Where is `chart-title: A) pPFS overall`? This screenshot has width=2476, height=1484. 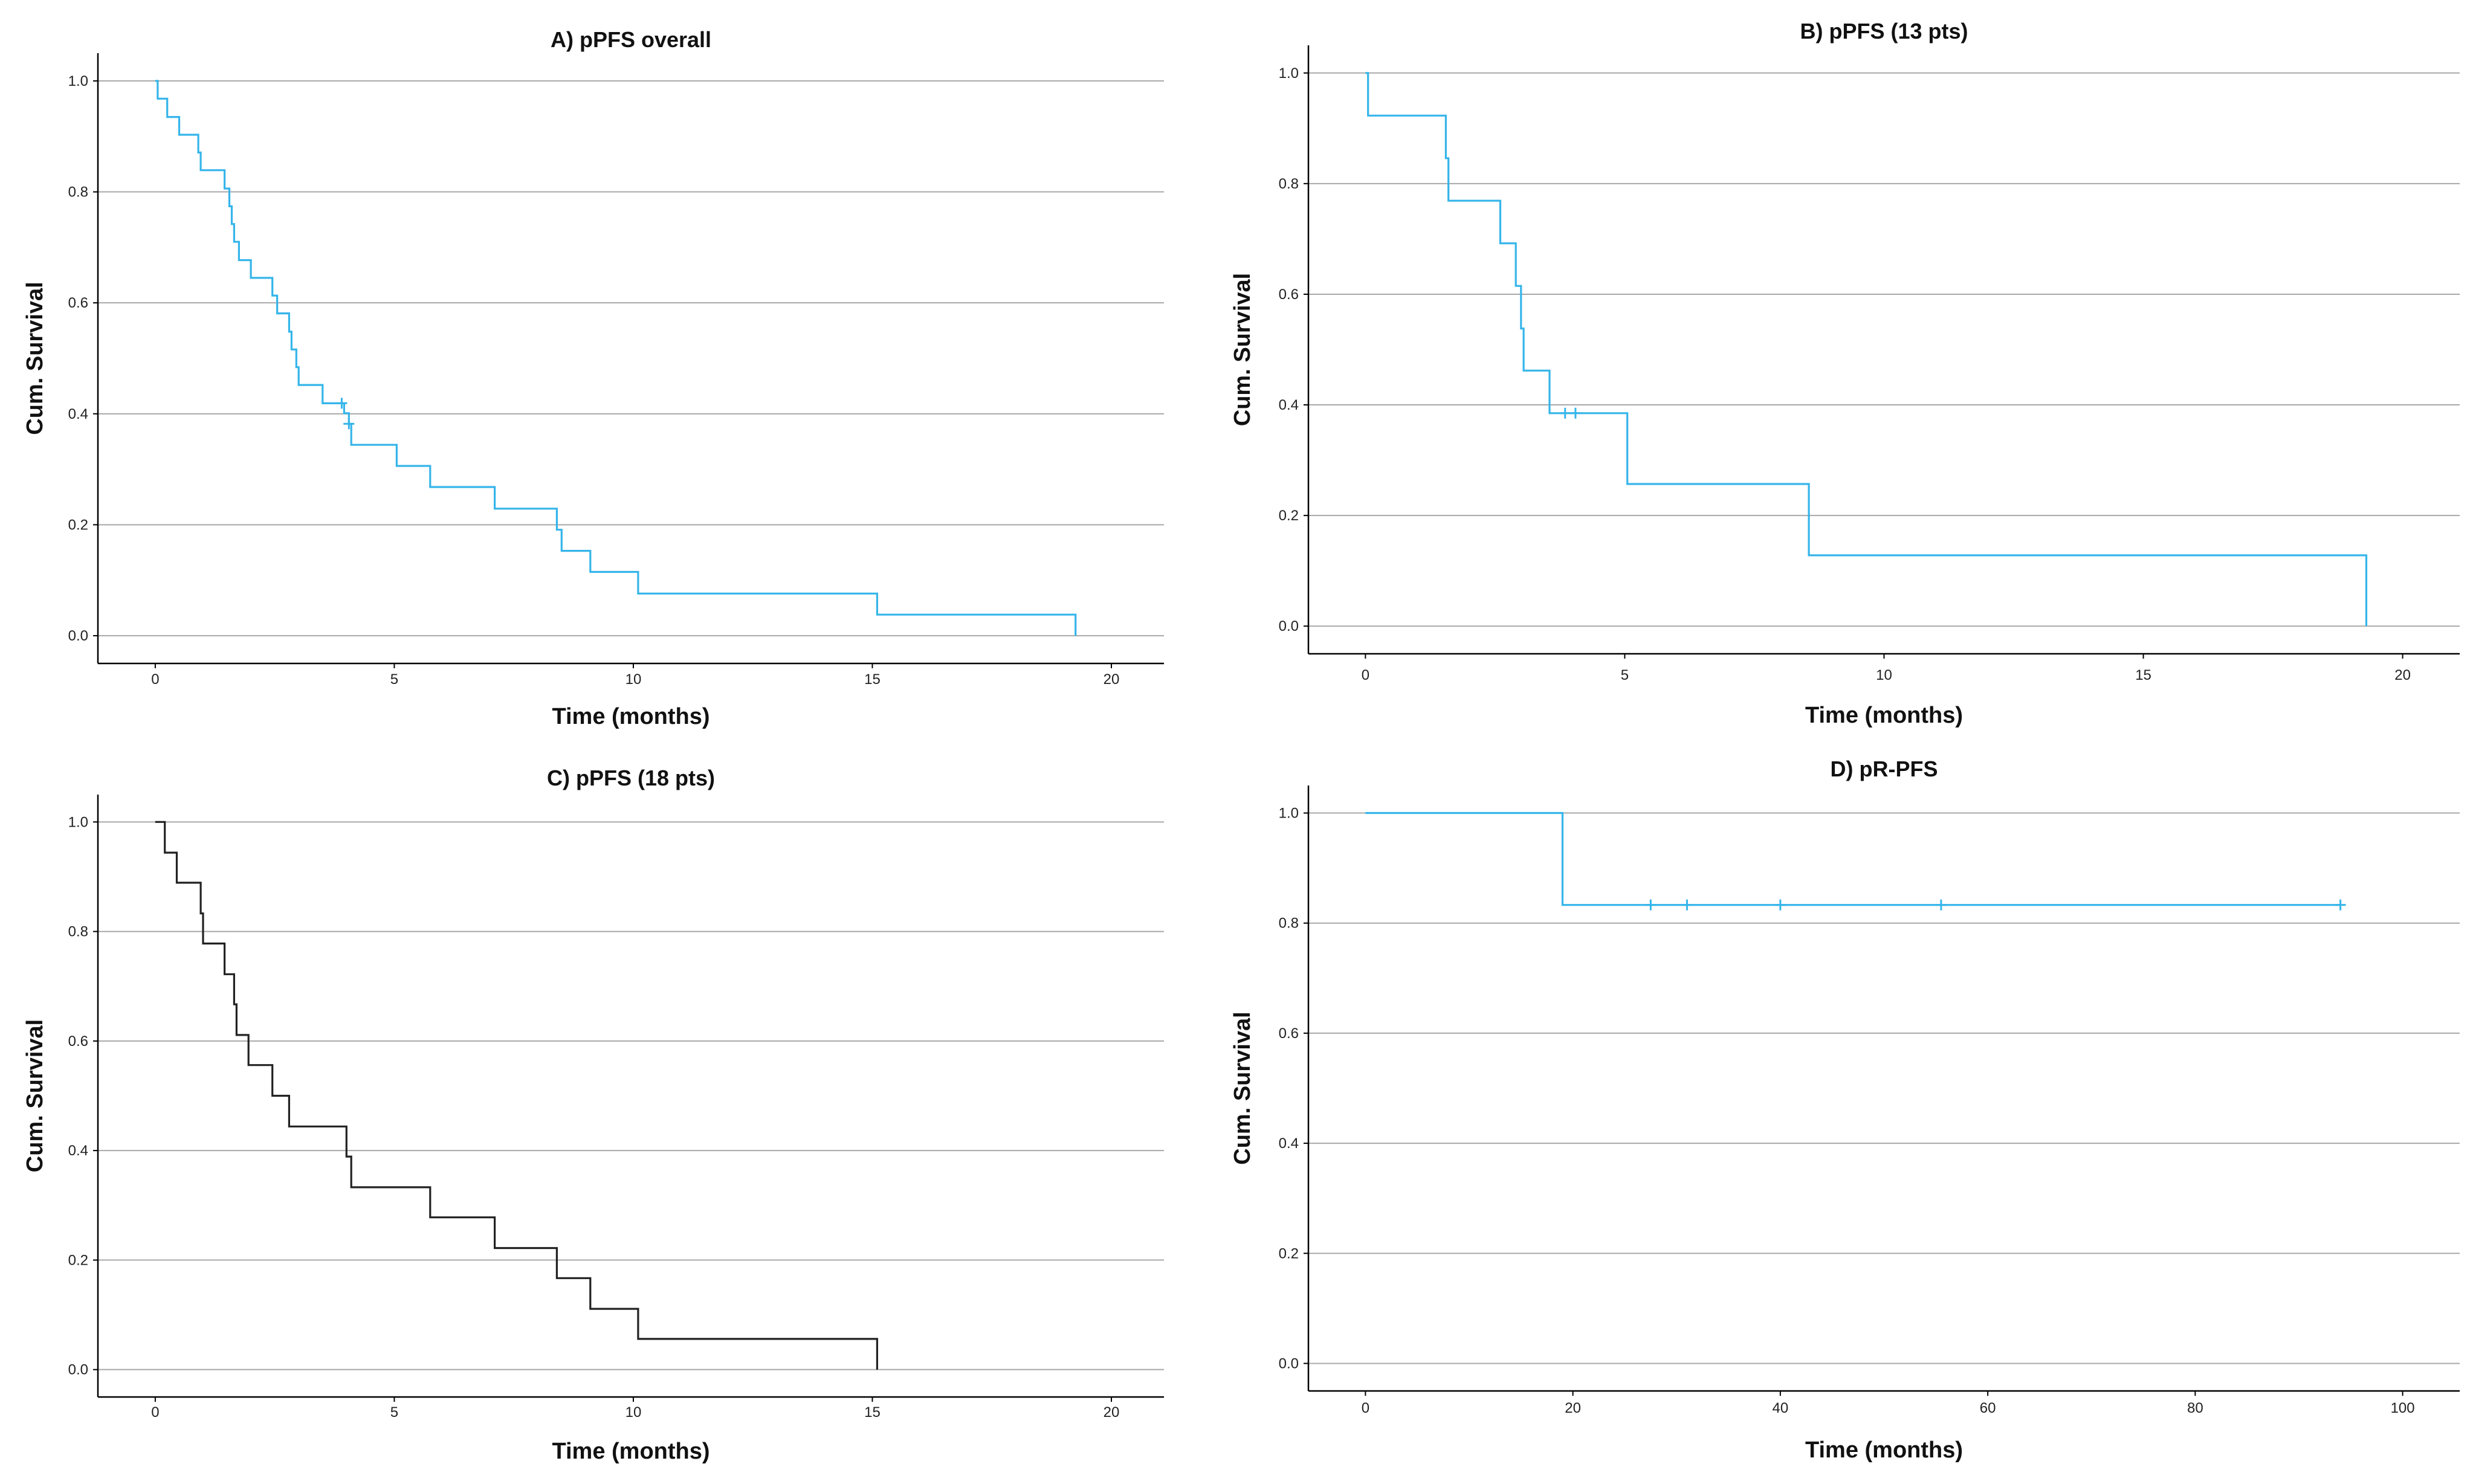
chart-title: A) pPFS overall is located at coordinates (631, 39).